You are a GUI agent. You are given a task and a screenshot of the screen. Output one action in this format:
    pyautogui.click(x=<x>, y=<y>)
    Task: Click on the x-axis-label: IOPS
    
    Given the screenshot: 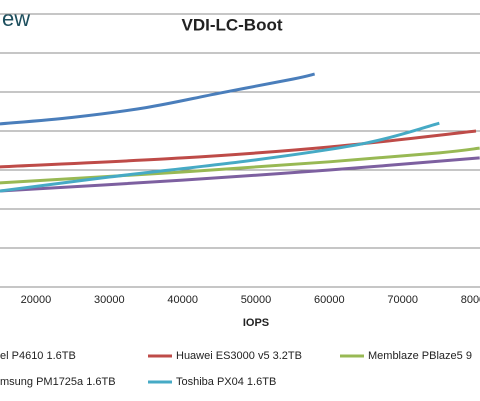 What is the action you would take?
    pyautogui.click(x=256, y=323)
    